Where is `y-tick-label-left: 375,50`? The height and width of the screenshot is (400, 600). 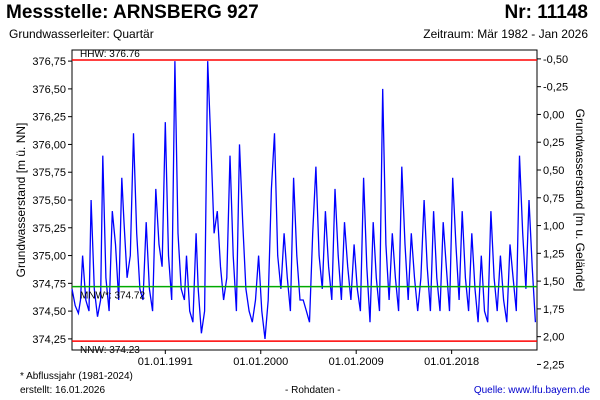 y-tick-label-left: 375,50 is located at coordinates (49, 201).